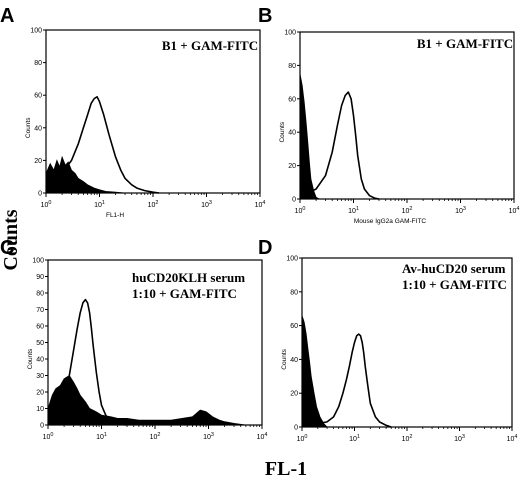  I want to click on panel-letter: A, so click(7, 16).